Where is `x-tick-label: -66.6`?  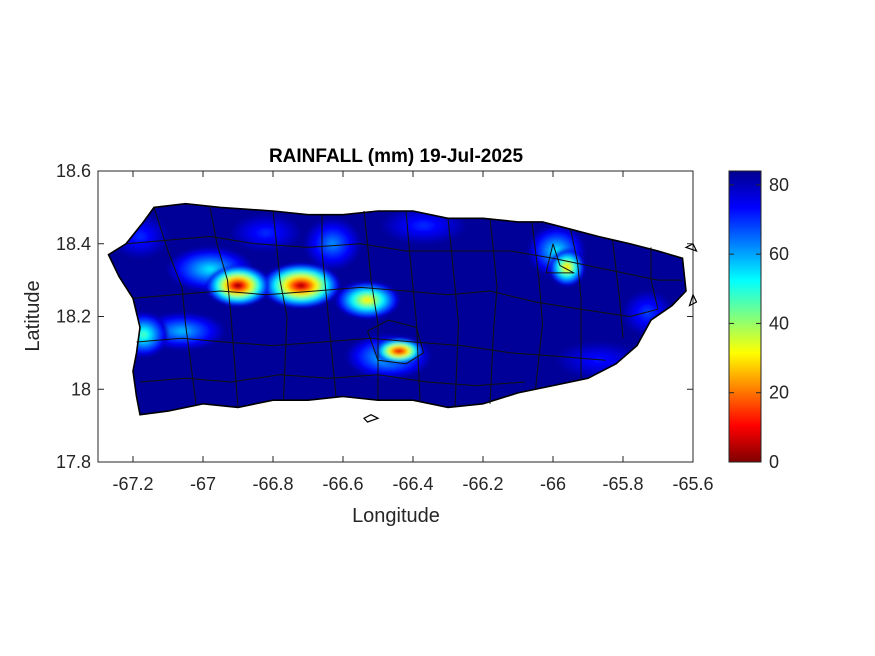 x-tick-label: -66.6 is located at coordinates (342, 484).